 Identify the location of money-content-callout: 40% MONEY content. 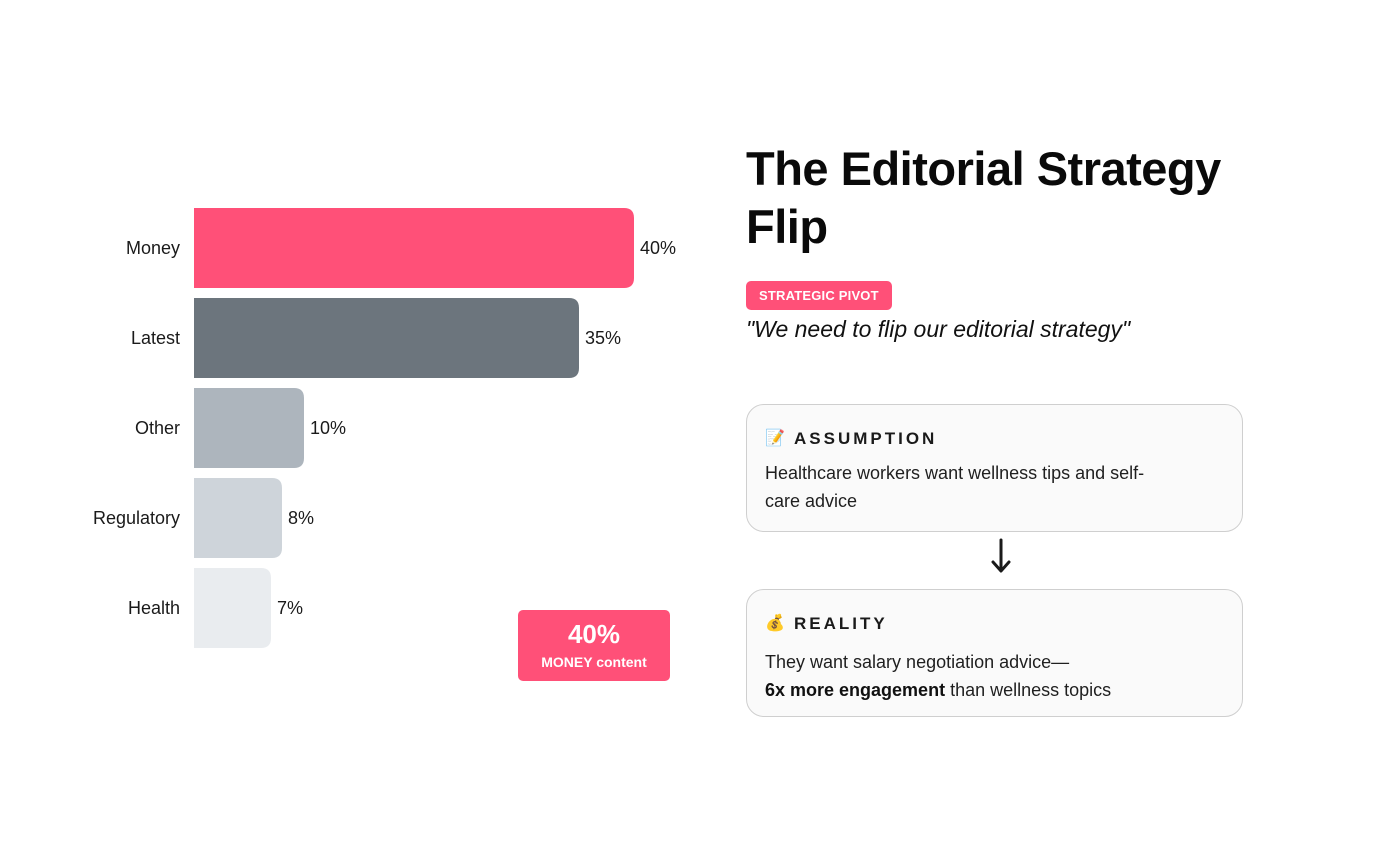
(594, 645).